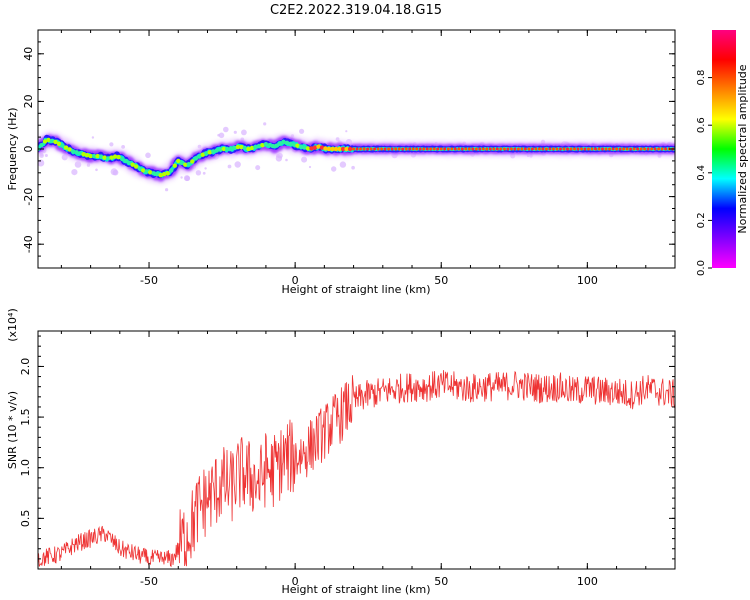  What do you see at coordinates (441, 280) in the screenshot?
I see `spectrogram-xtick-label: 50` at bounding box center [441, 280].